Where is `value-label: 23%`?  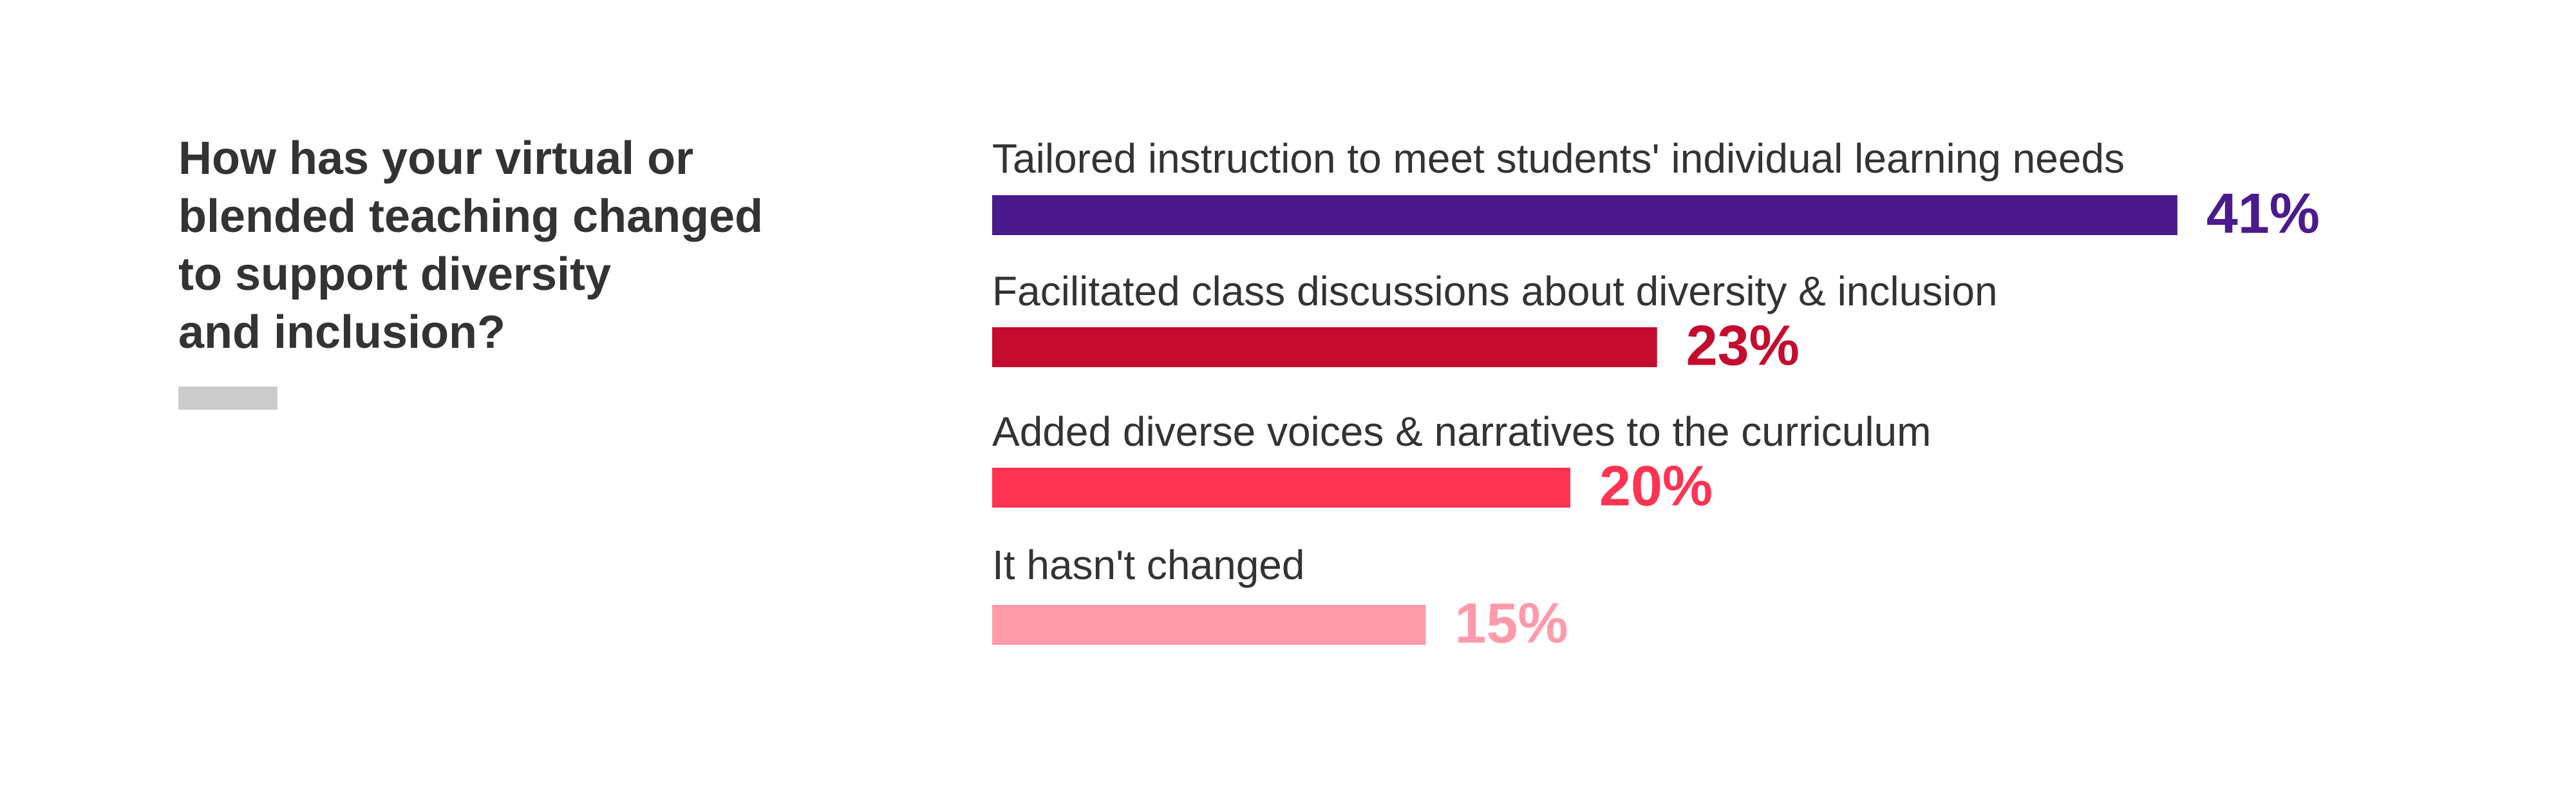
value-label: 23% is located at coordinates (1743, 345).